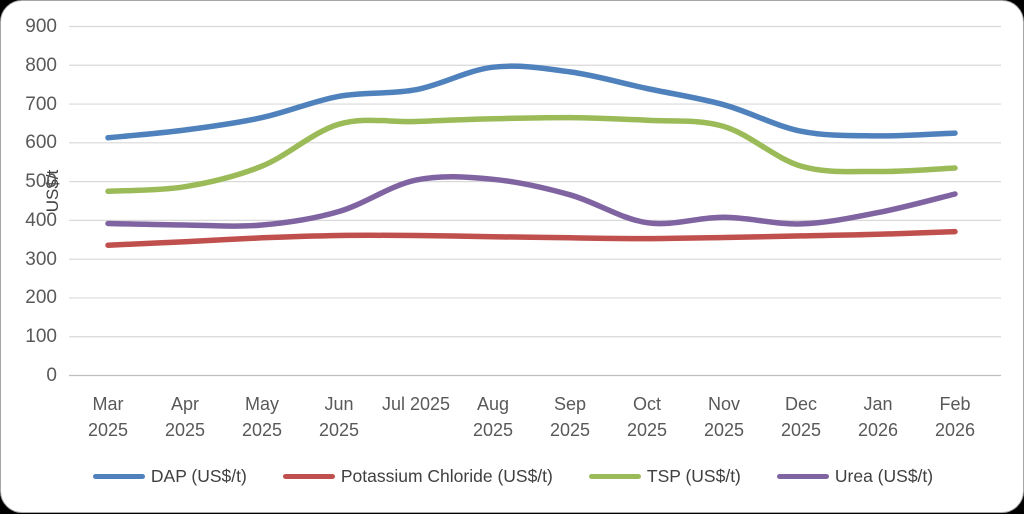  I want to click on legend-label: DAP (US$/t), so click(198, 475).